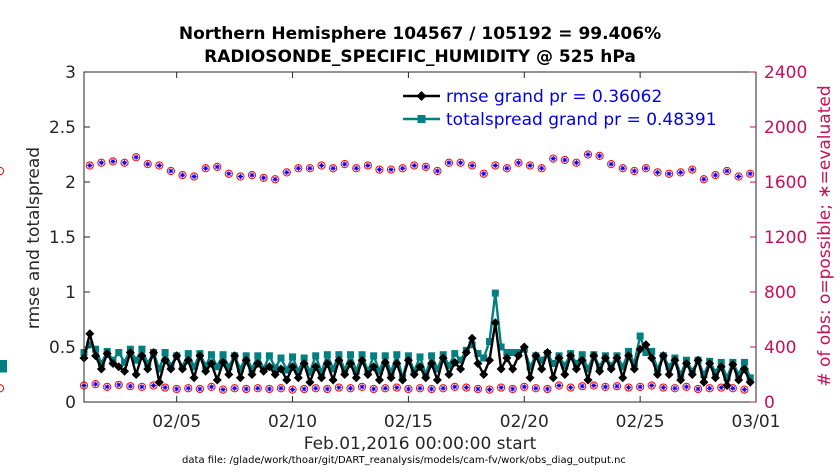 The height and width of the screenshot is (473, 840). I want to click on y-tick-label: 1, so click(70, 293).